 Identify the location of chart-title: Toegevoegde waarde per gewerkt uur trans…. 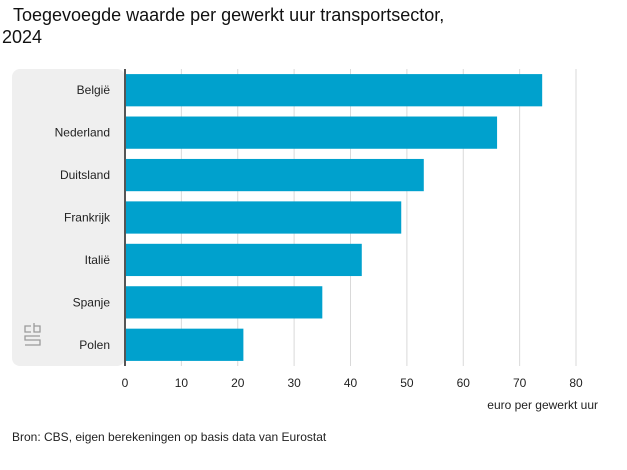
(223, 26).